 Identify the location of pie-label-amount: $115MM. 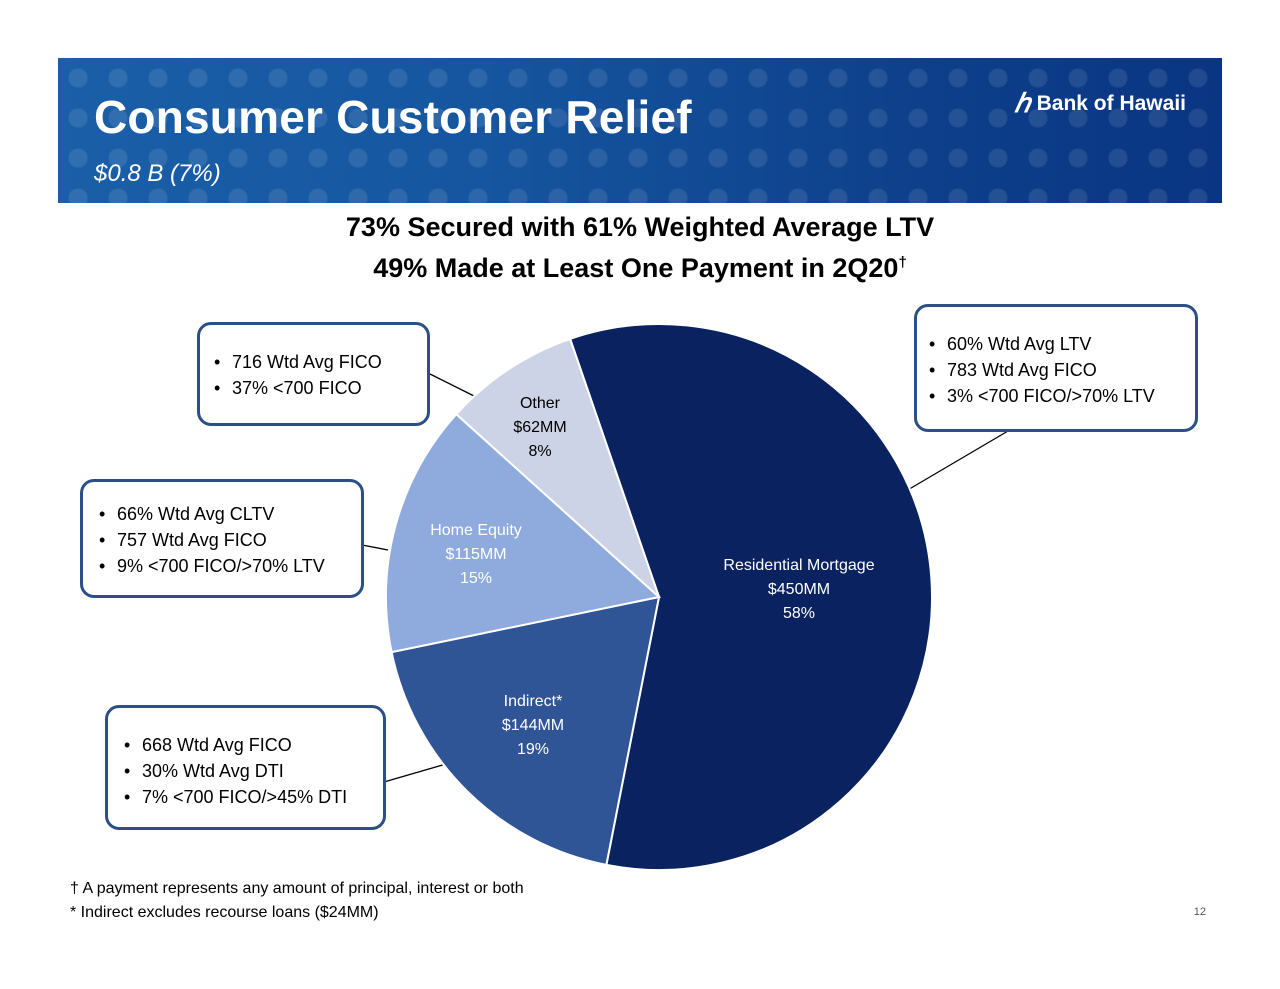
(475, 554).